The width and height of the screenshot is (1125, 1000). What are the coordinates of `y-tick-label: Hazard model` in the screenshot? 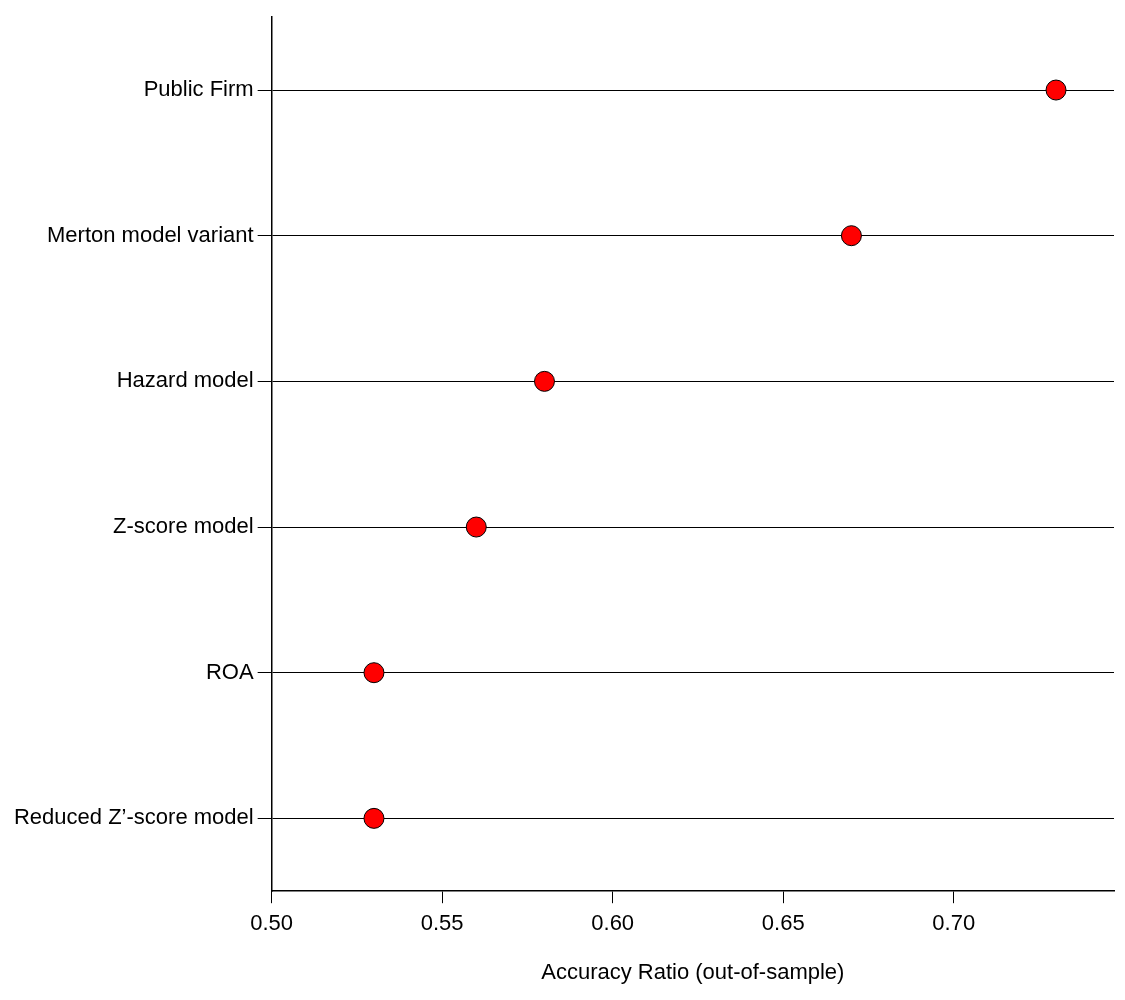 It's located at (185, 380).